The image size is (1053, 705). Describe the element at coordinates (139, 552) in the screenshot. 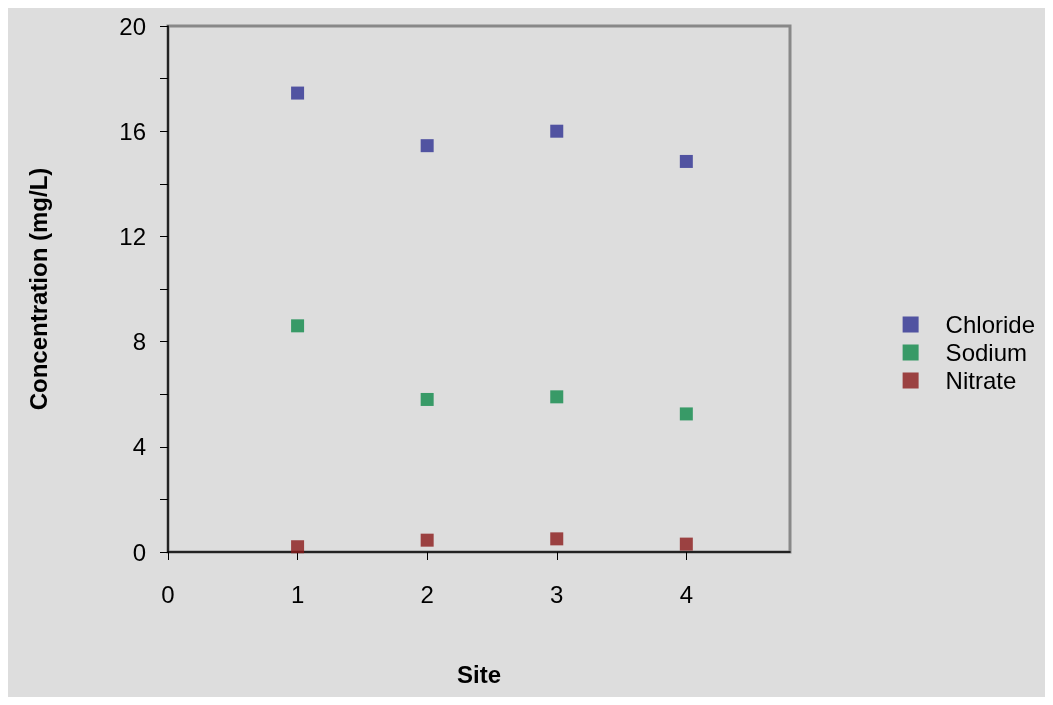

I see `y-tick-label: 0` at that location.